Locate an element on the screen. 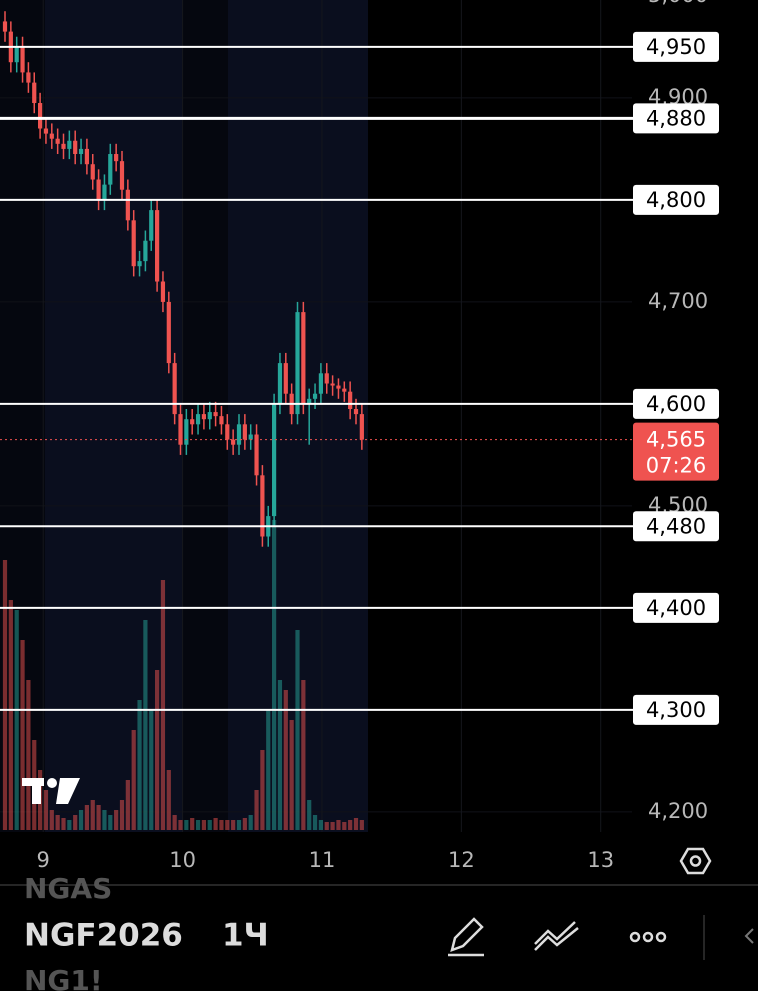 The image size is (758, 991). y-tick-label: 4,200 is located at coordinates (678, 811).